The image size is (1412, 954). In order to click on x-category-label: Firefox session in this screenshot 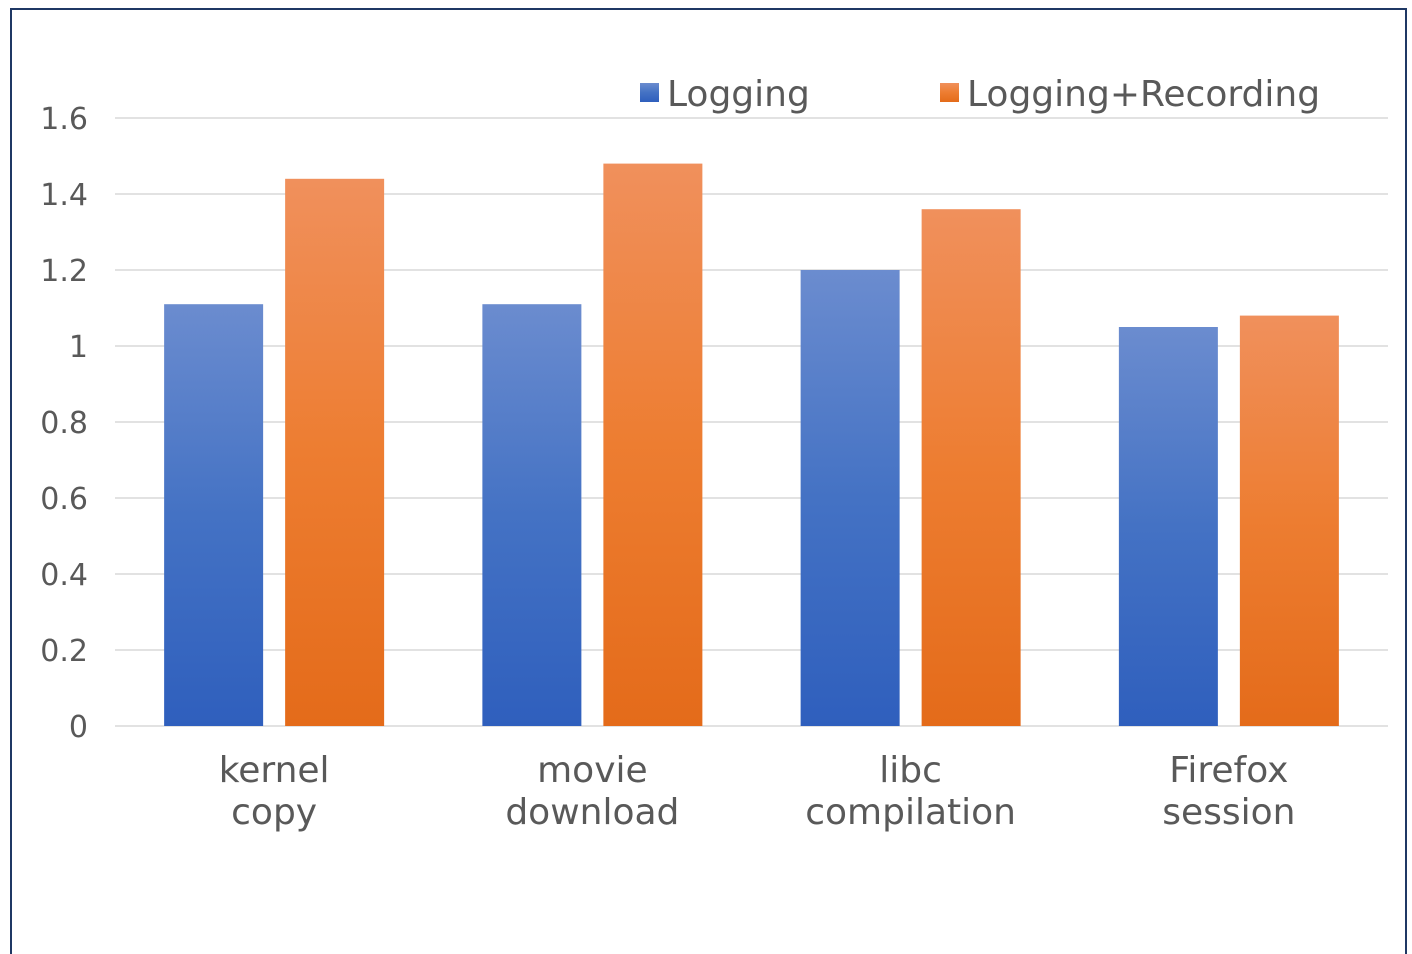, I will do `click(1228, 791)`.